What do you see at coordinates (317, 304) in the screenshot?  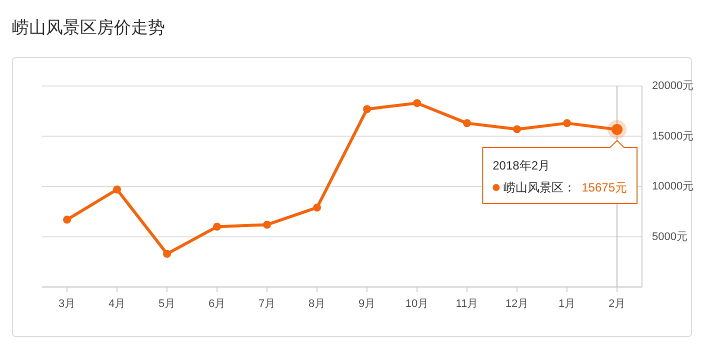 I see `x-tick-label: 8月` at bounding box center [317, 304].